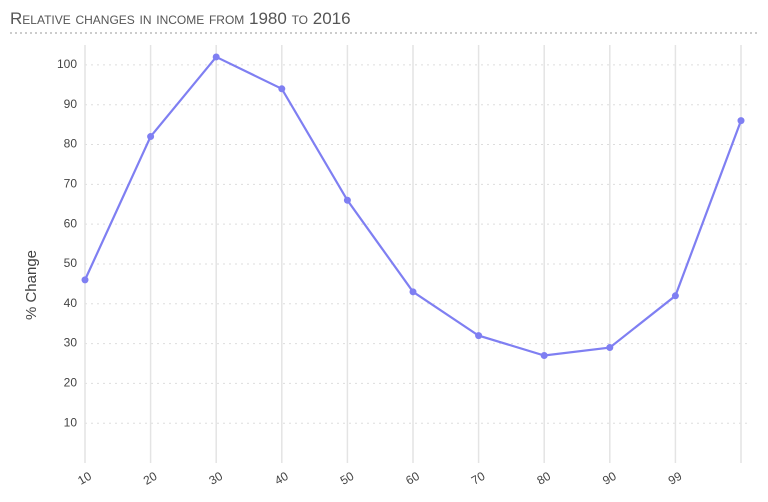  I want to click on x-tick-label: 60, so click(412, 478).